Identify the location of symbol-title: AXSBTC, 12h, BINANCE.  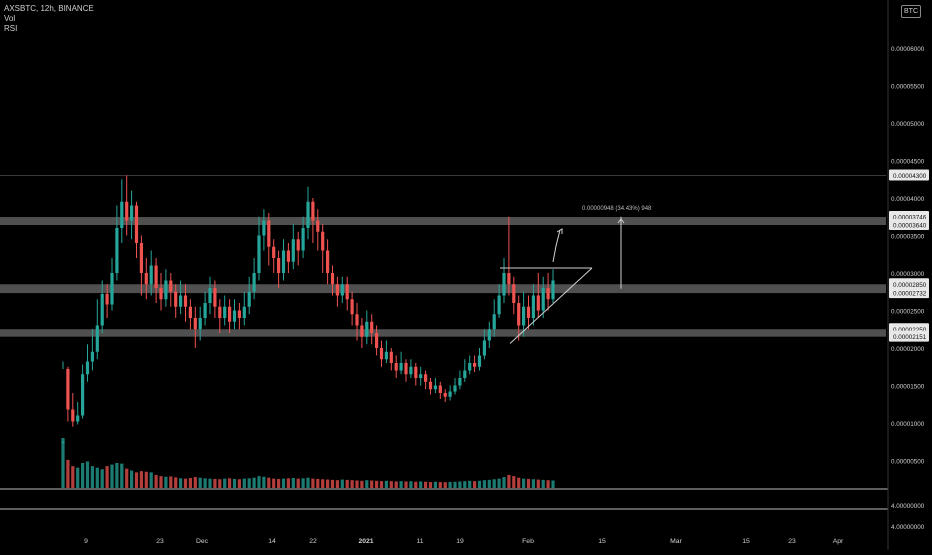
(49, 8).